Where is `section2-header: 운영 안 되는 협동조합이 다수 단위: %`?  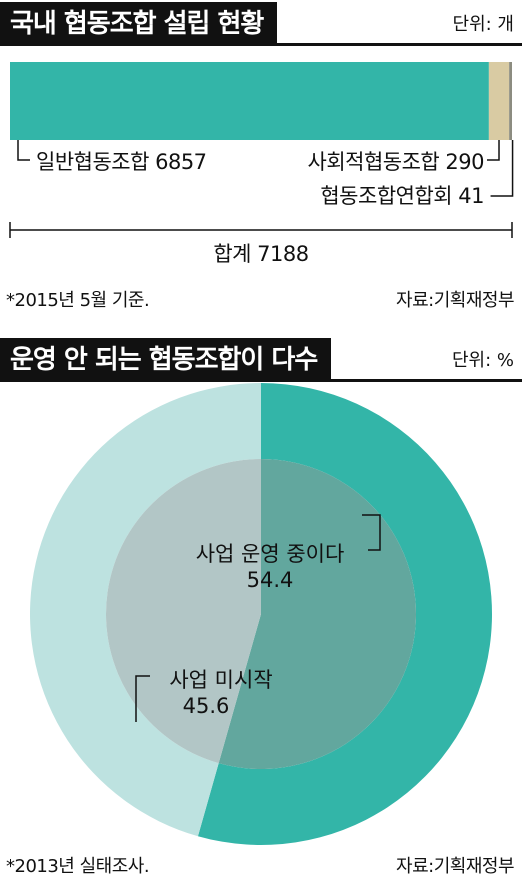 section2-header: 운영 안 되는 협동조합이 다수 단위: % is located at coordinates (261, 360).